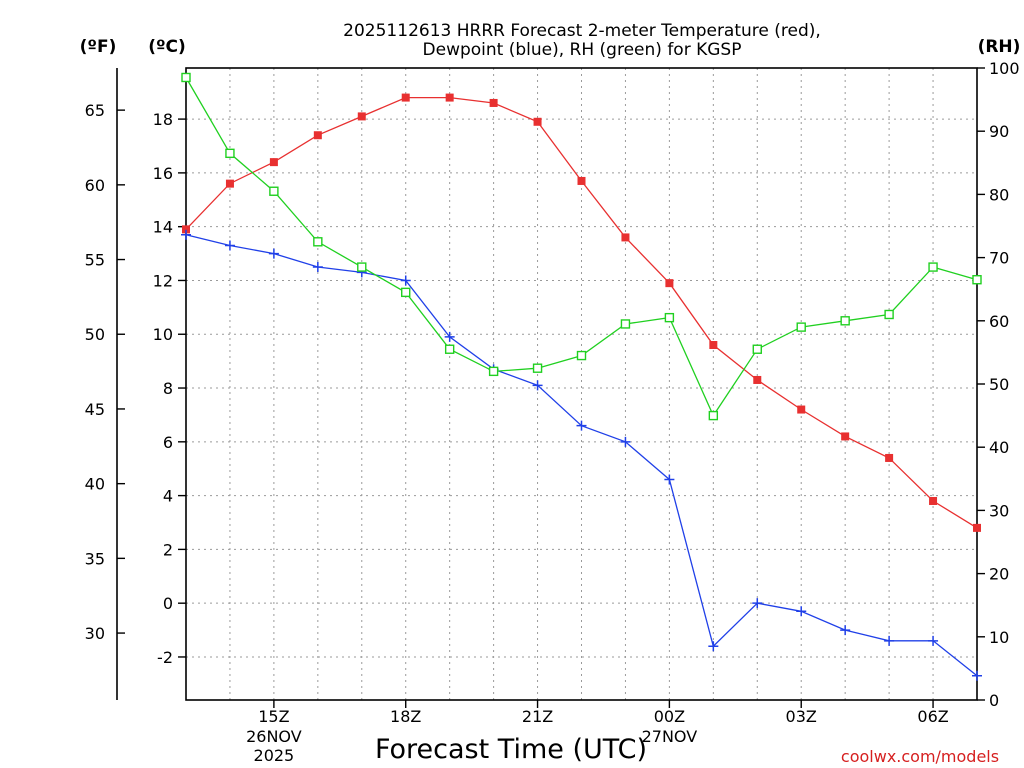 The height and width of the screenshot is (768, 1024). I want to click on fahrenheit-tick-label: 30, so click(95, 633).